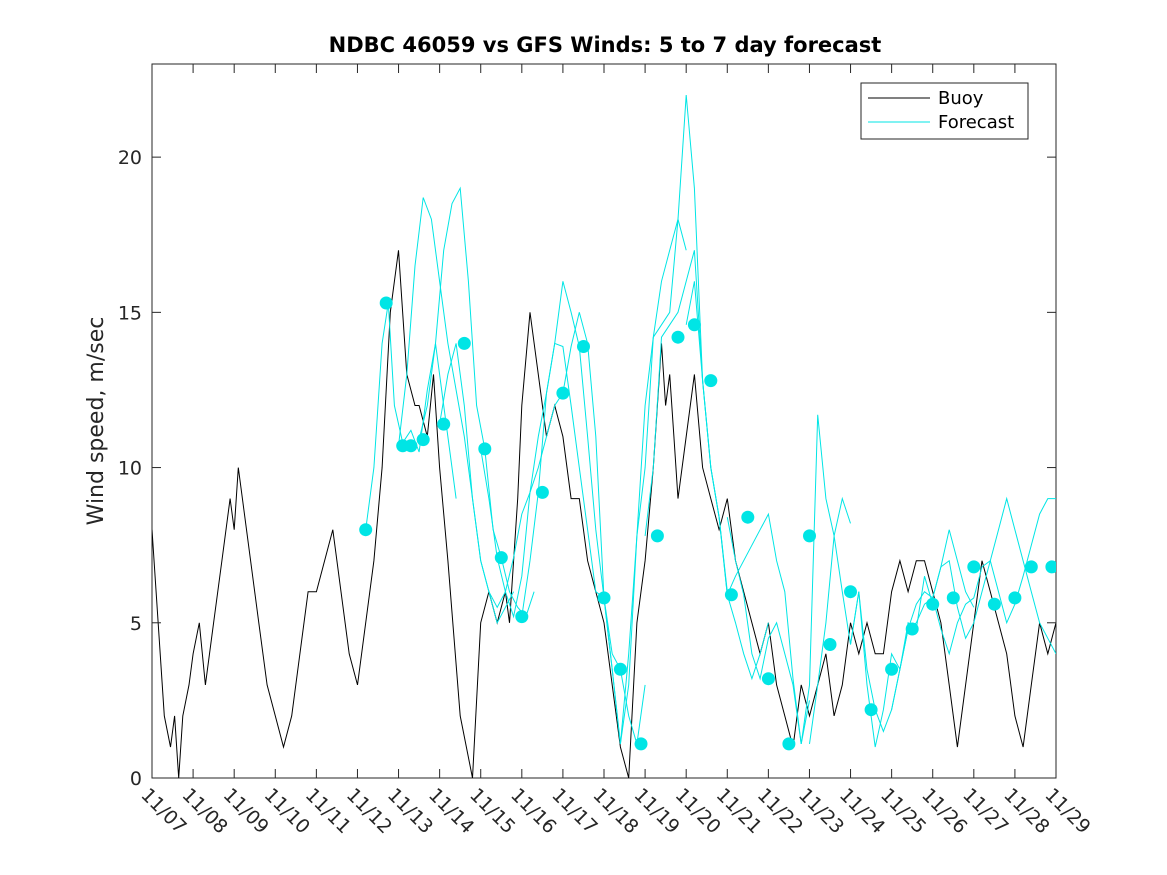 Image resolution: width=1167 pixels, height=875 pixels. I want to click on legend-forecast-label: Forecast, so click(976, 122).